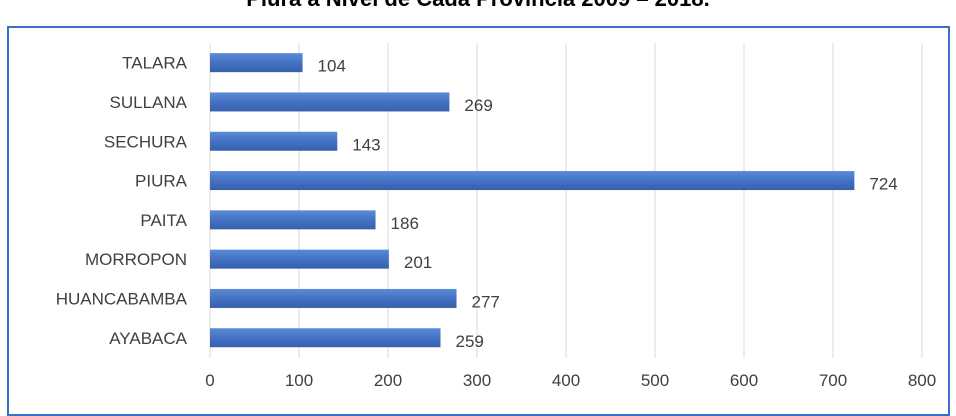  I want to click on category-label: HUANCABAMBA, so click(122, 298).